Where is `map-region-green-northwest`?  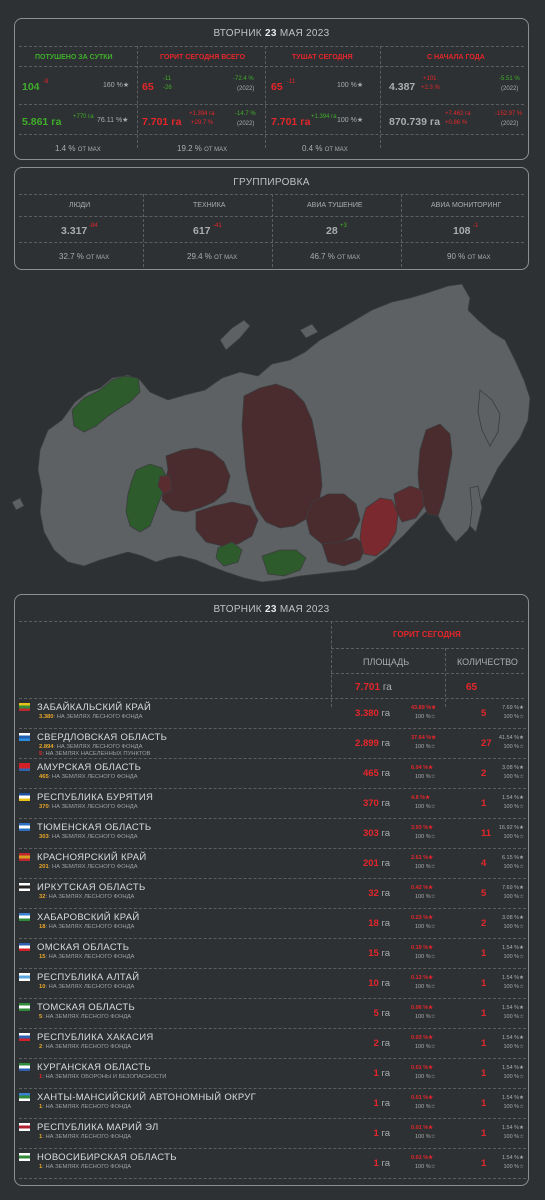
map-region-green-northwest is located at coordinates (106, 404).